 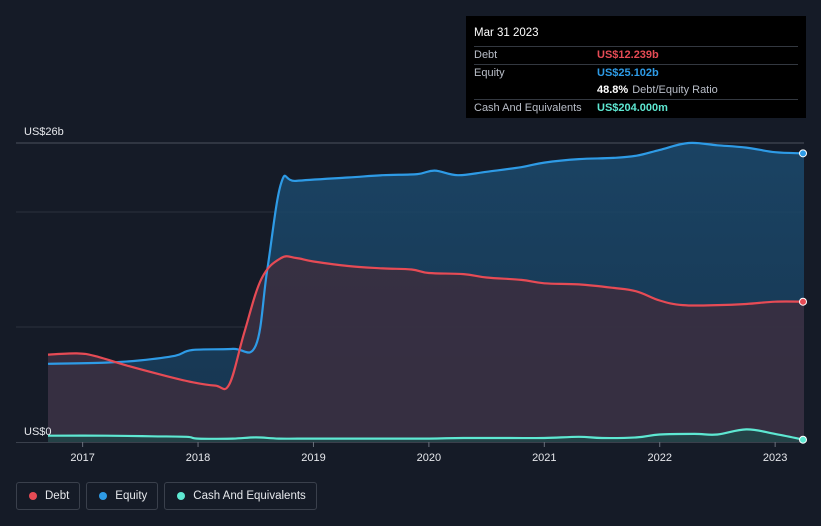 I want to click on legend-cash-label: Cash And Equivalents, so click(x=249, y=496).